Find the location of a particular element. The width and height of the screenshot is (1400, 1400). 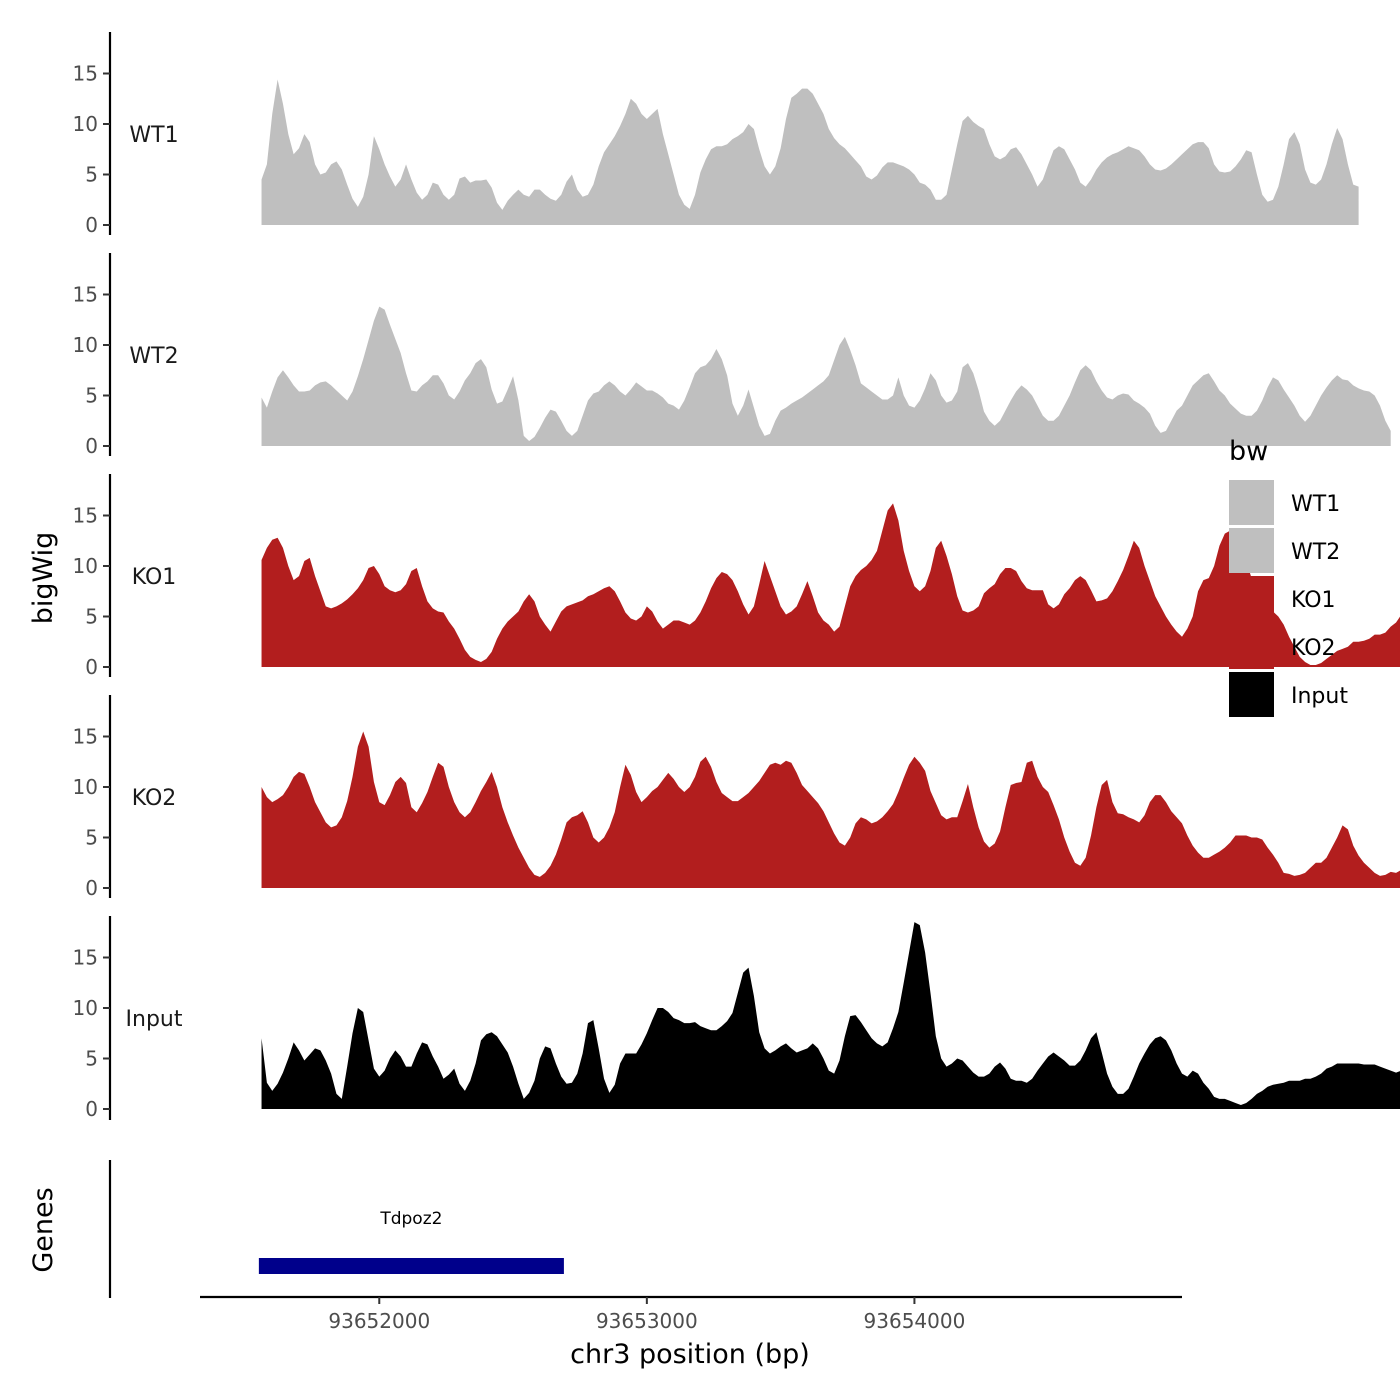

y-axis-title: bigWig is located at coordinates (43, 578).